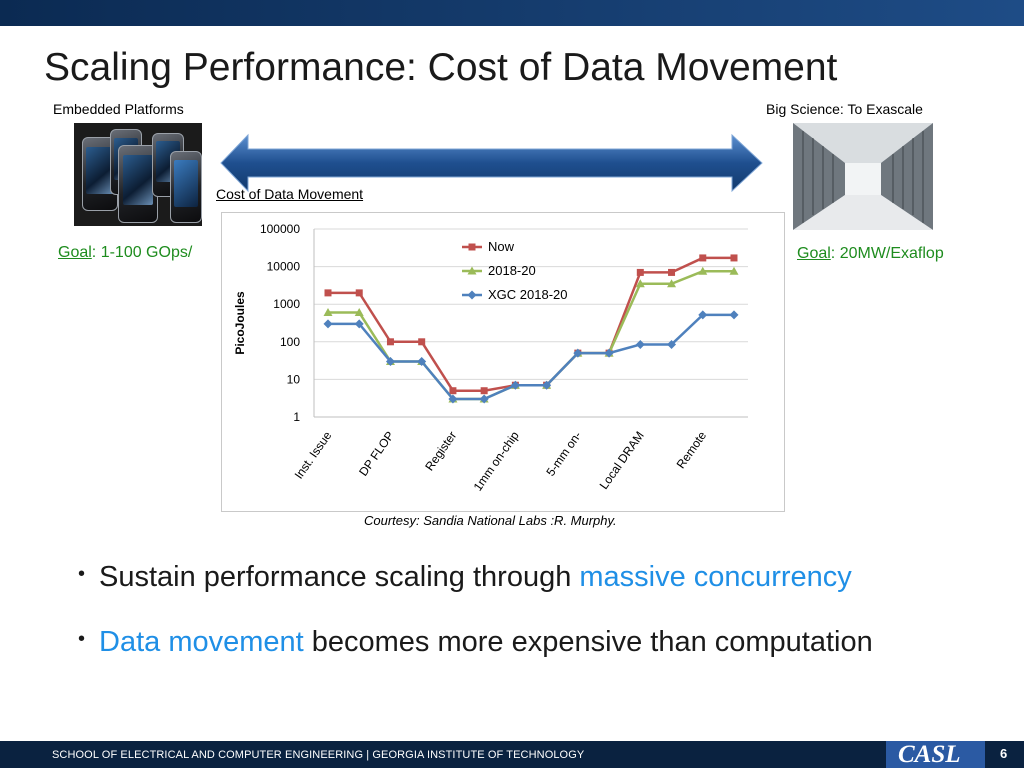 The image size is (1024, 768). What do you see at coordinates (496, 460) in the screenshot?
I see `x-tick-label: 1mm on-chip` at bounding box center [496, 460].